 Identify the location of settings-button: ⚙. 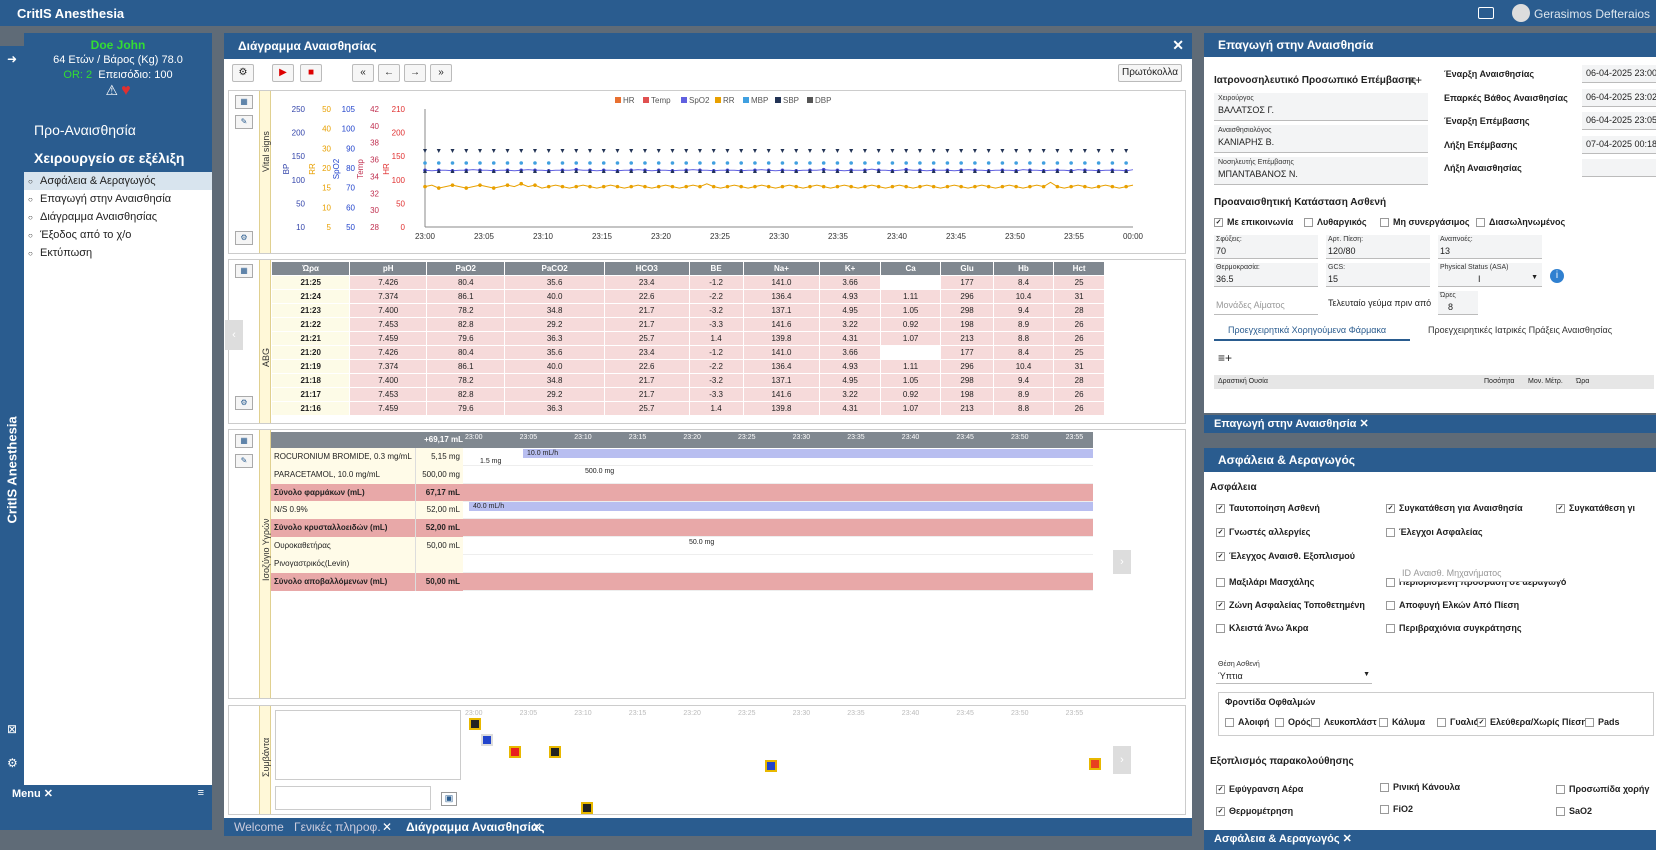
(243, 73).